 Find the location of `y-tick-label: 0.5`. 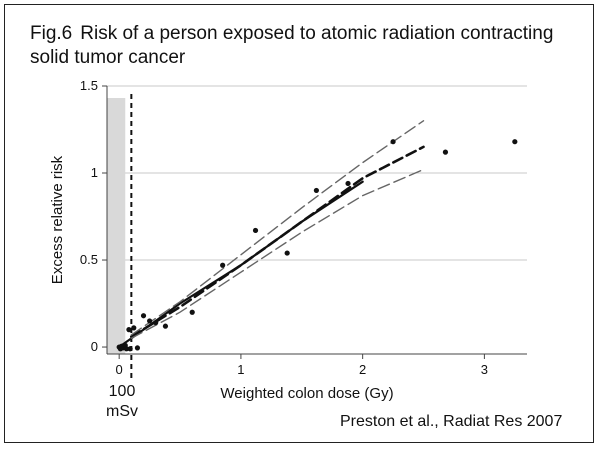

y-tick-label: 0.5 is located at coordinates (89, 259).